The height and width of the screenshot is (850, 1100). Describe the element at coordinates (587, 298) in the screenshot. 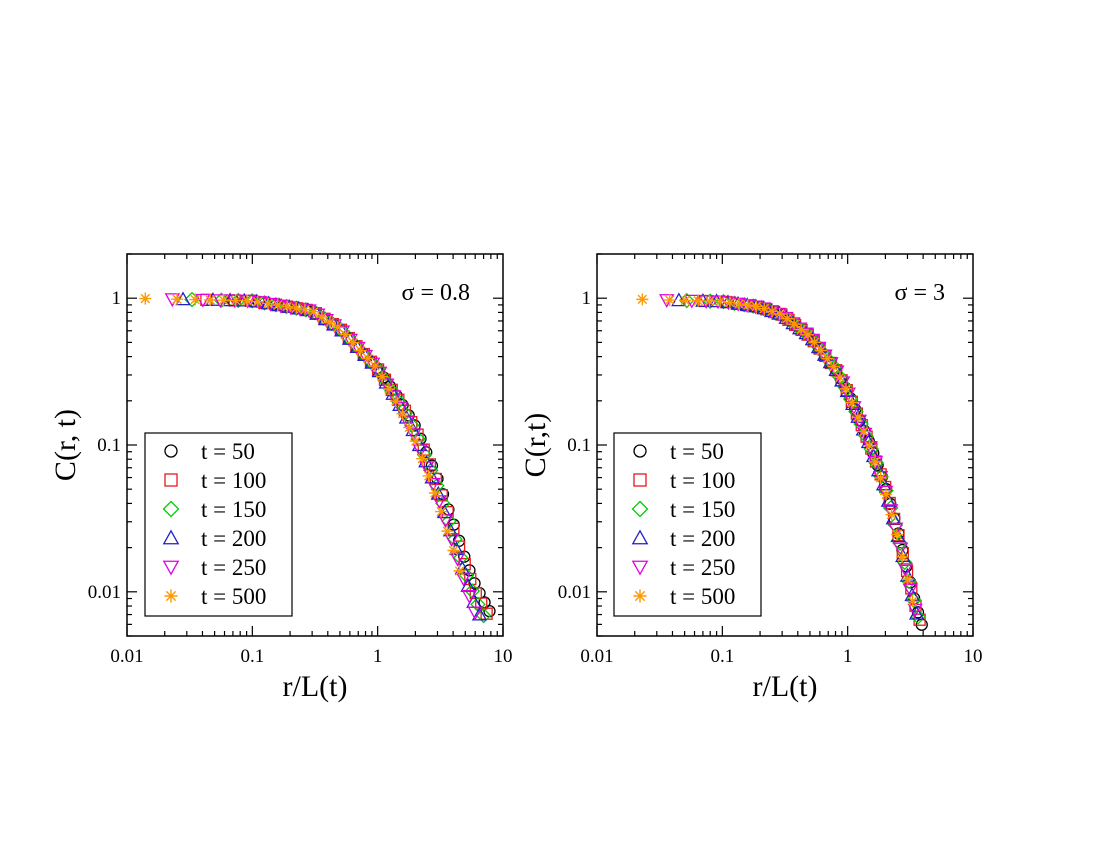

I see `y-tick-label: 1` at that location.